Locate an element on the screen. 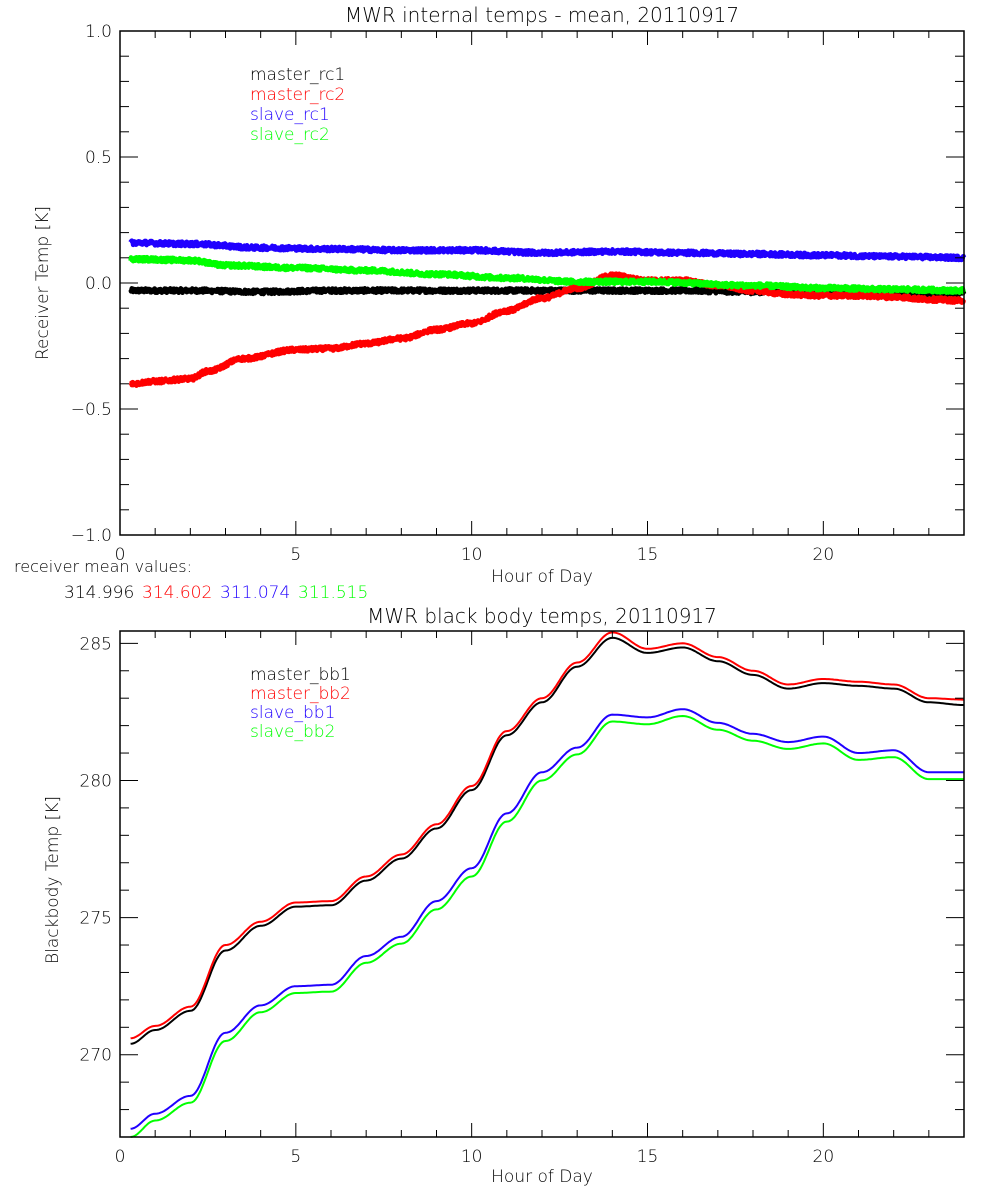 This screenshot has width=1000, height=1200. legend-entry-master-rc1: master_rc1 is located at coordinates (297, 75).